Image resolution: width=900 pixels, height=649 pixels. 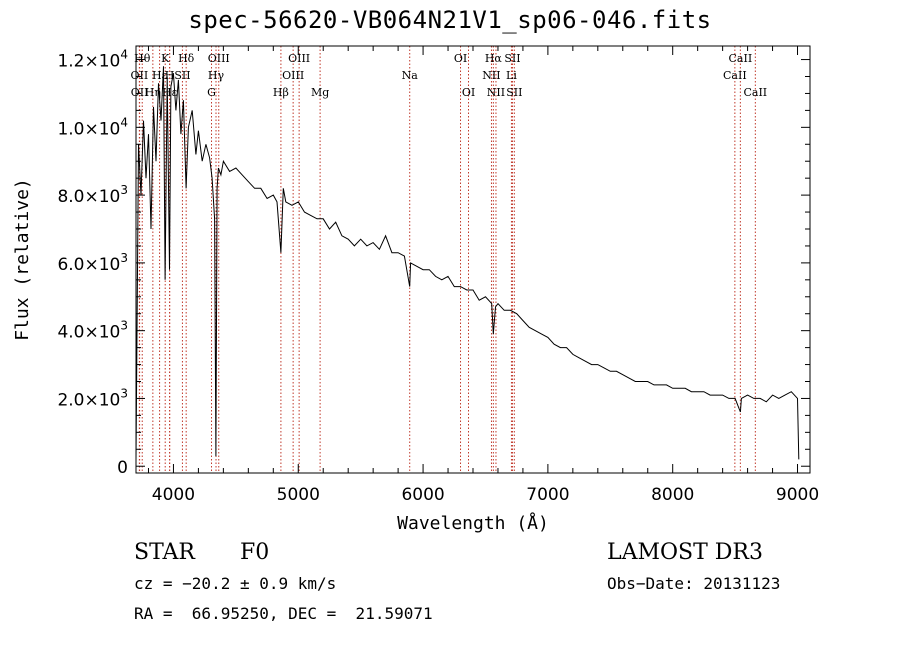 What do you see at coordinates (170, 75) in the screenshot?
I see `line-label-6: H` at bounding box center [170, 75].